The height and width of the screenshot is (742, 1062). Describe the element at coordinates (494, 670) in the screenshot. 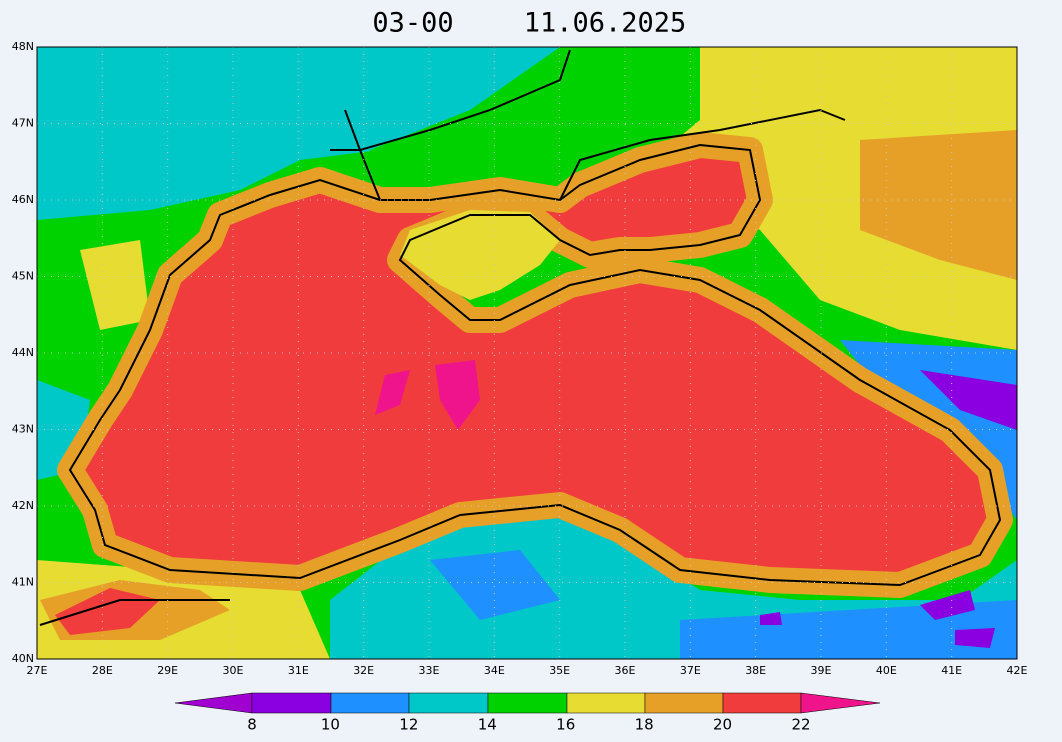

I see `lon-label: 34E` at that location.